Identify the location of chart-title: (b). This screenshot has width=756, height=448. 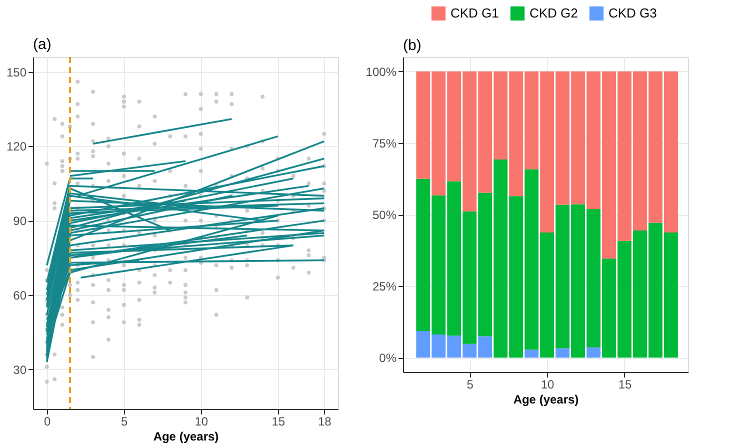
(412, 45).